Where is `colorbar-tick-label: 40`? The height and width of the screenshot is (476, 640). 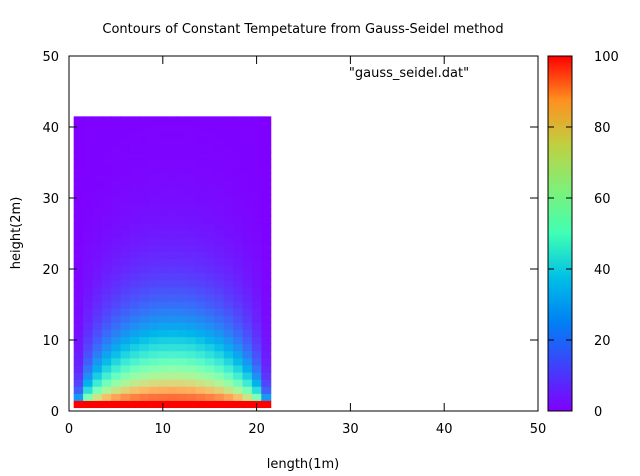 colorbar-tick-label: 40 is located at coordinates (602, 270).